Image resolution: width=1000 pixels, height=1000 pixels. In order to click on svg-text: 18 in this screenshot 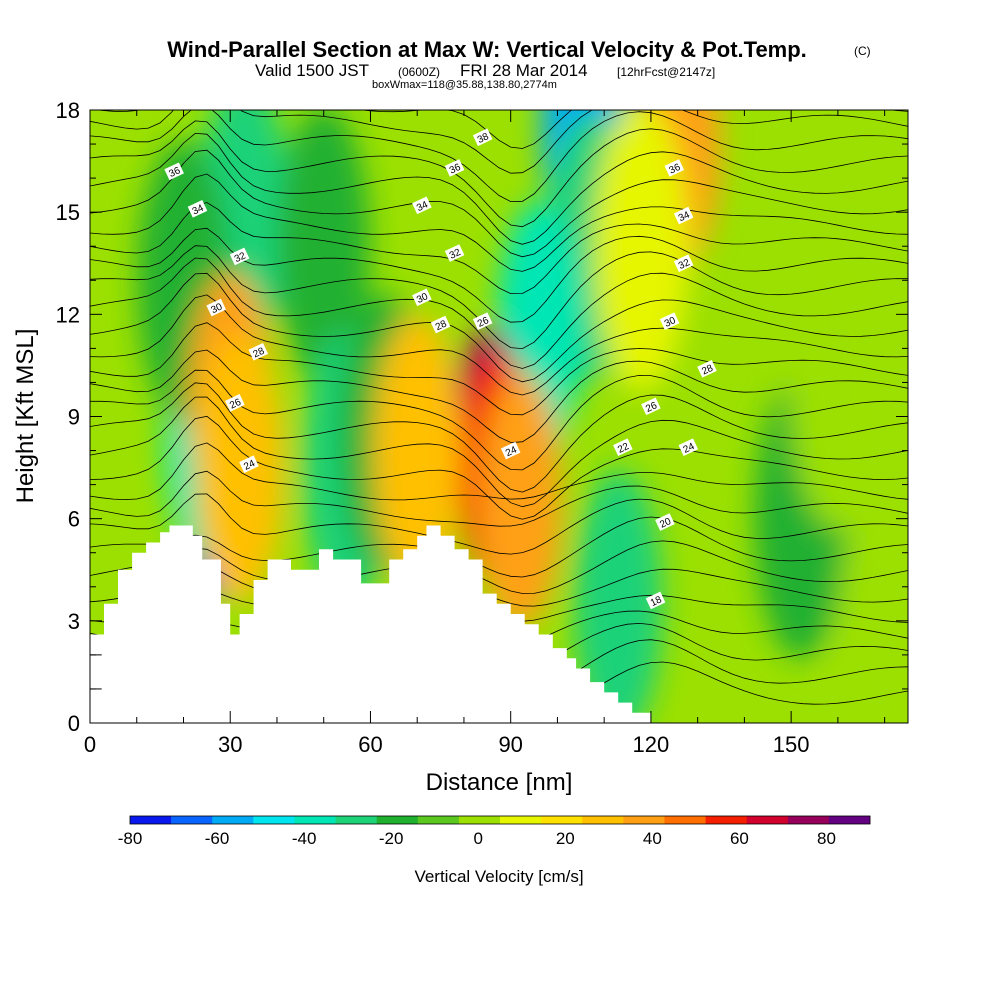, I will do `click(656, 601)`.